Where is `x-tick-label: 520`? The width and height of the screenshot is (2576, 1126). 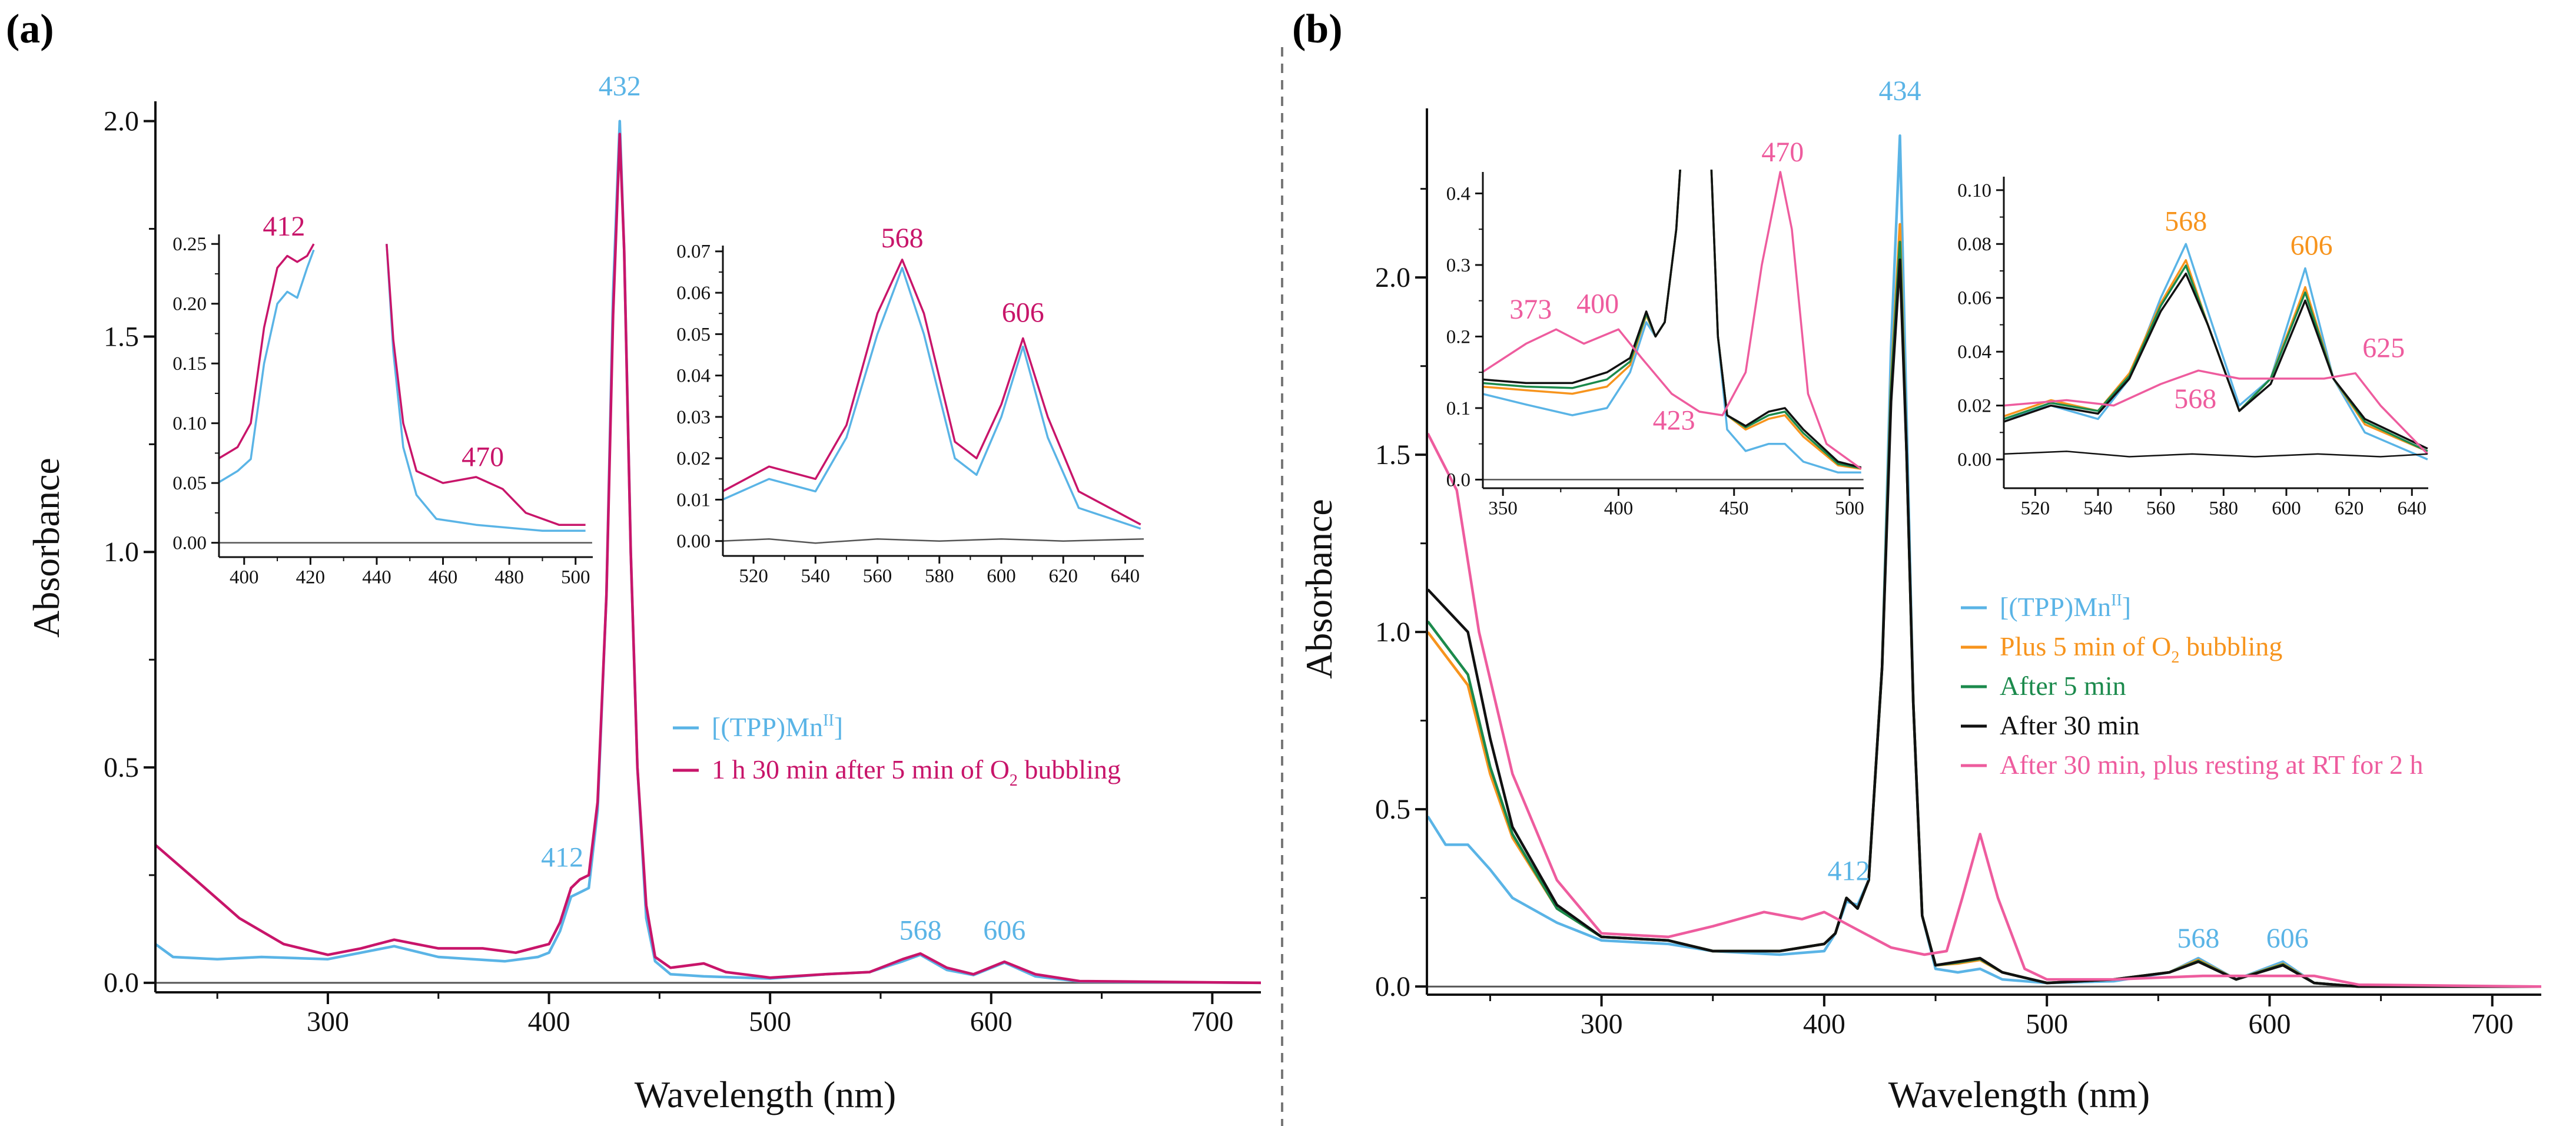 x-tick-label: 520 is located at coordinates (2035, 509).